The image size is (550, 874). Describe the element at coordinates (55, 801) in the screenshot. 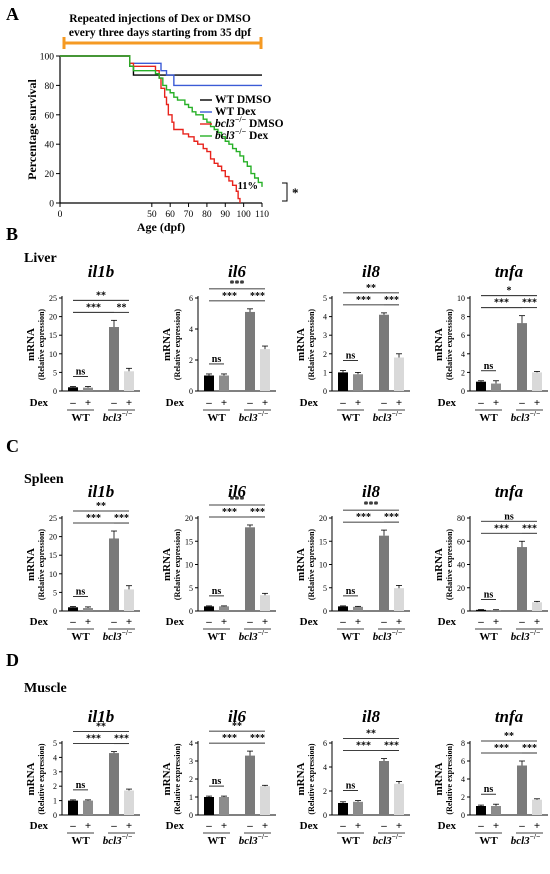

I see `y-tick-label: 1` at that location.